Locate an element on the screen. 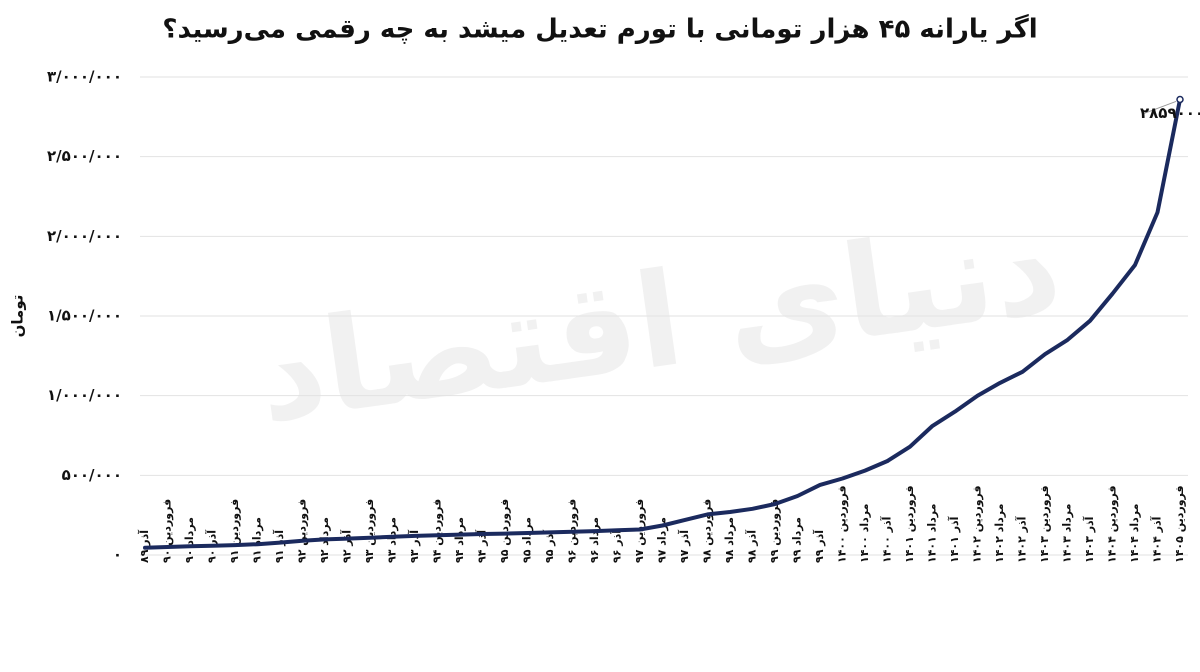 The image size is (1200, 672). x-tick-label: آذر ۹۶ is located at coordinates (617, 546).